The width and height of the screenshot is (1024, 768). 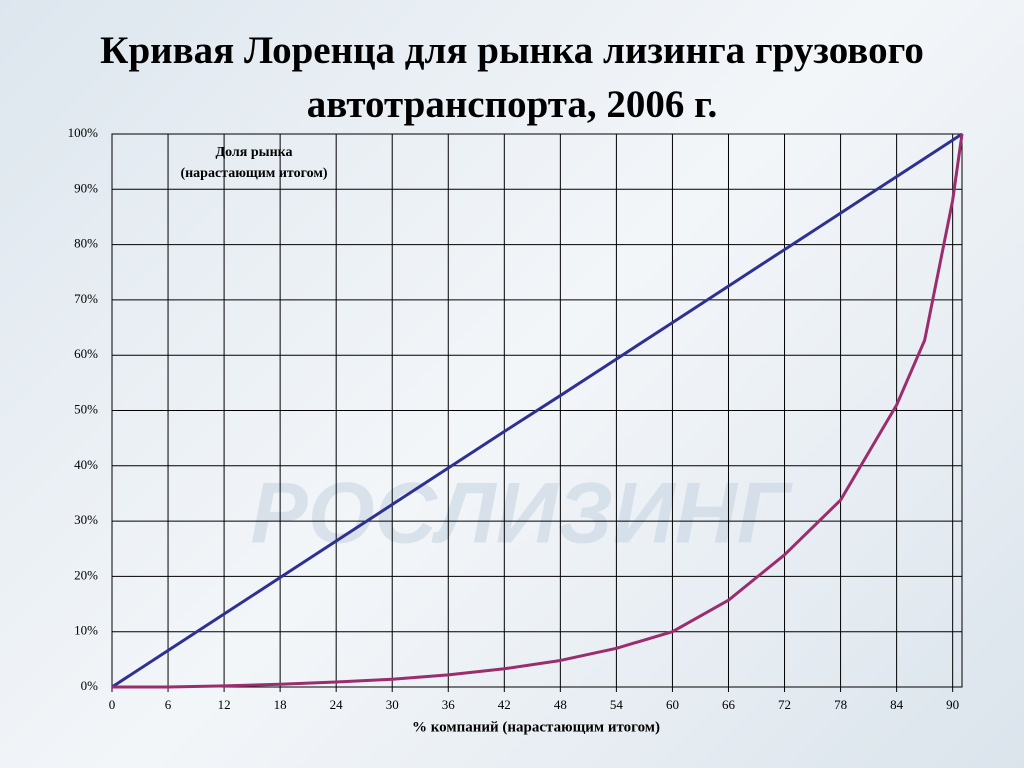 I want to click on y-tick-label: 40%, so click(x=86, y=464).